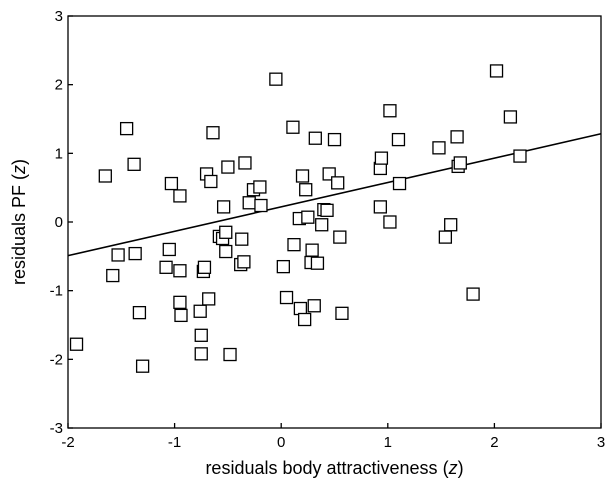 The image size is (606, 485). Describe the element at coordinates (281, 442) in the screenshot. I see `x-tick-label: 0` at that location.